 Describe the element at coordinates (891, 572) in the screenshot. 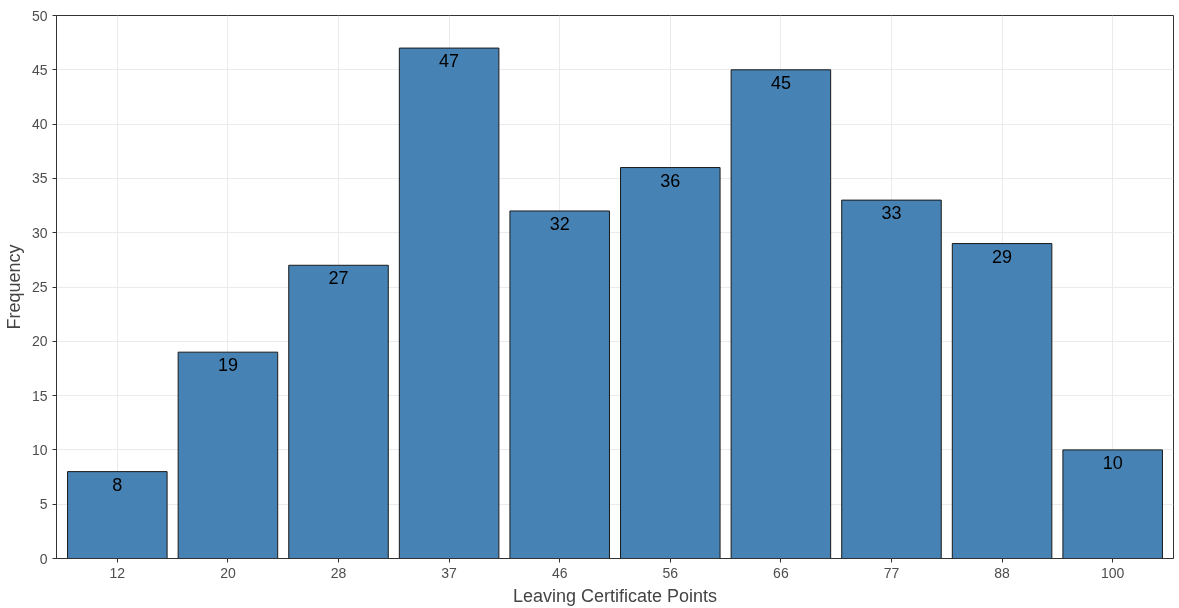

I see `x-tick-label: 77` at that location.